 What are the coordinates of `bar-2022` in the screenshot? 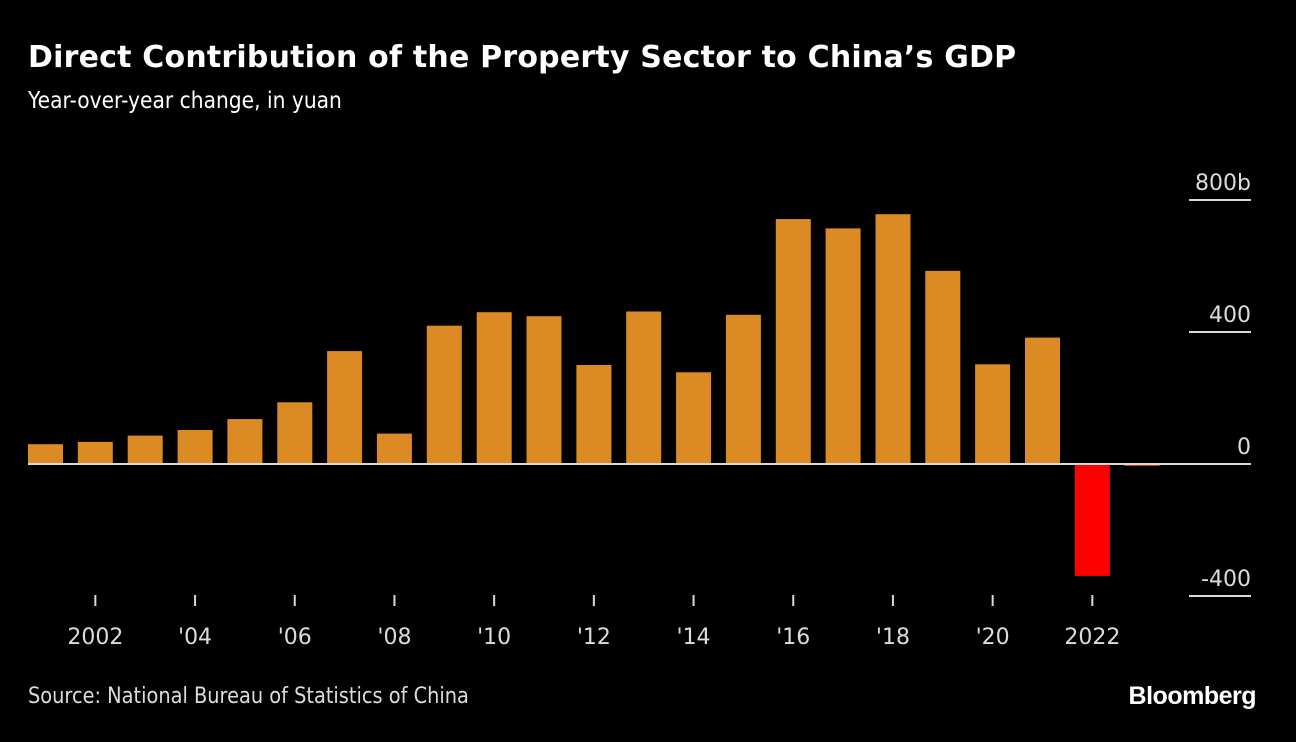 It's located at (1092, 520).